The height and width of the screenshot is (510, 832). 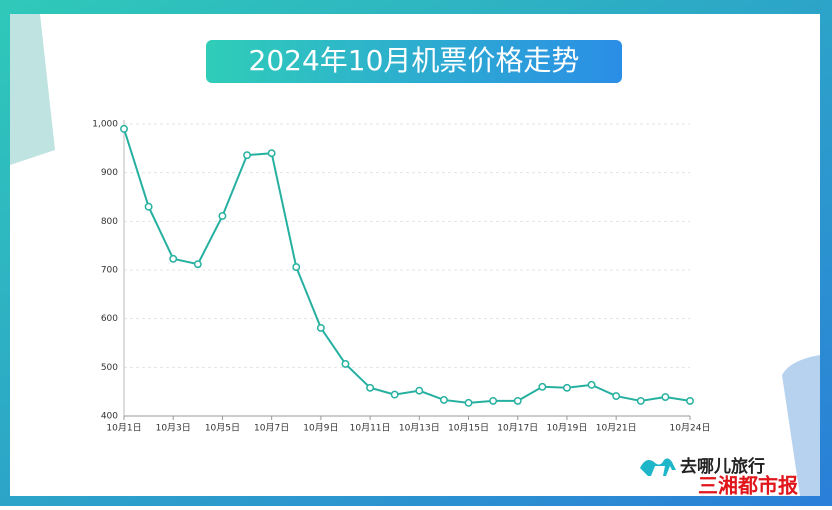 What do you see at coordinates (109, 319) in the screenshot?
I see `y-tick-label: 600` at bounding box center [109, 319].